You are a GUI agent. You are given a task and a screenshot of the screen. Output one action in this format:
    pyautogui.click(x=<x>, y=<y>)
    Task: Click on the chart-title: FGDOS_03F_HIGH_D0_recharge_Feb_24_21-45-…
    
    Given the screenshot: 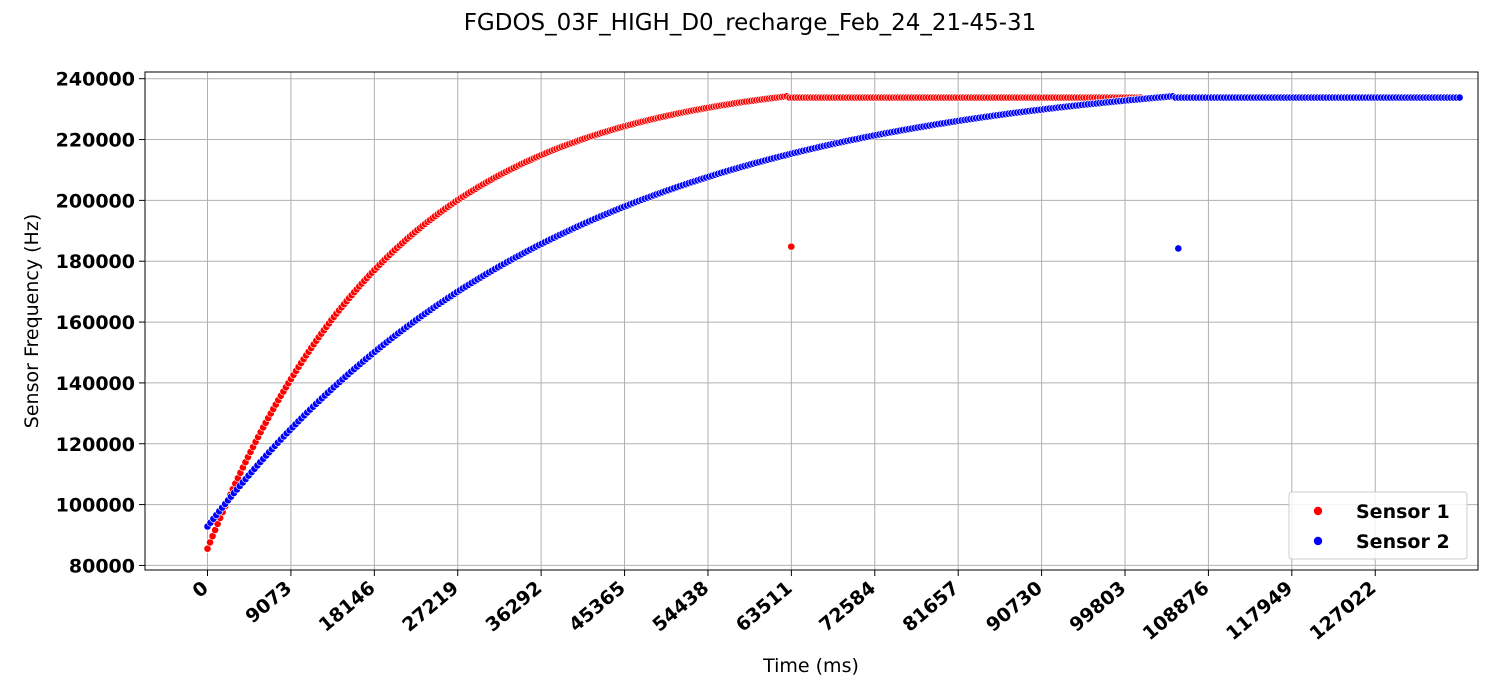 What is the action you would take?
    pyautogui.click(x=750, y=23)
    